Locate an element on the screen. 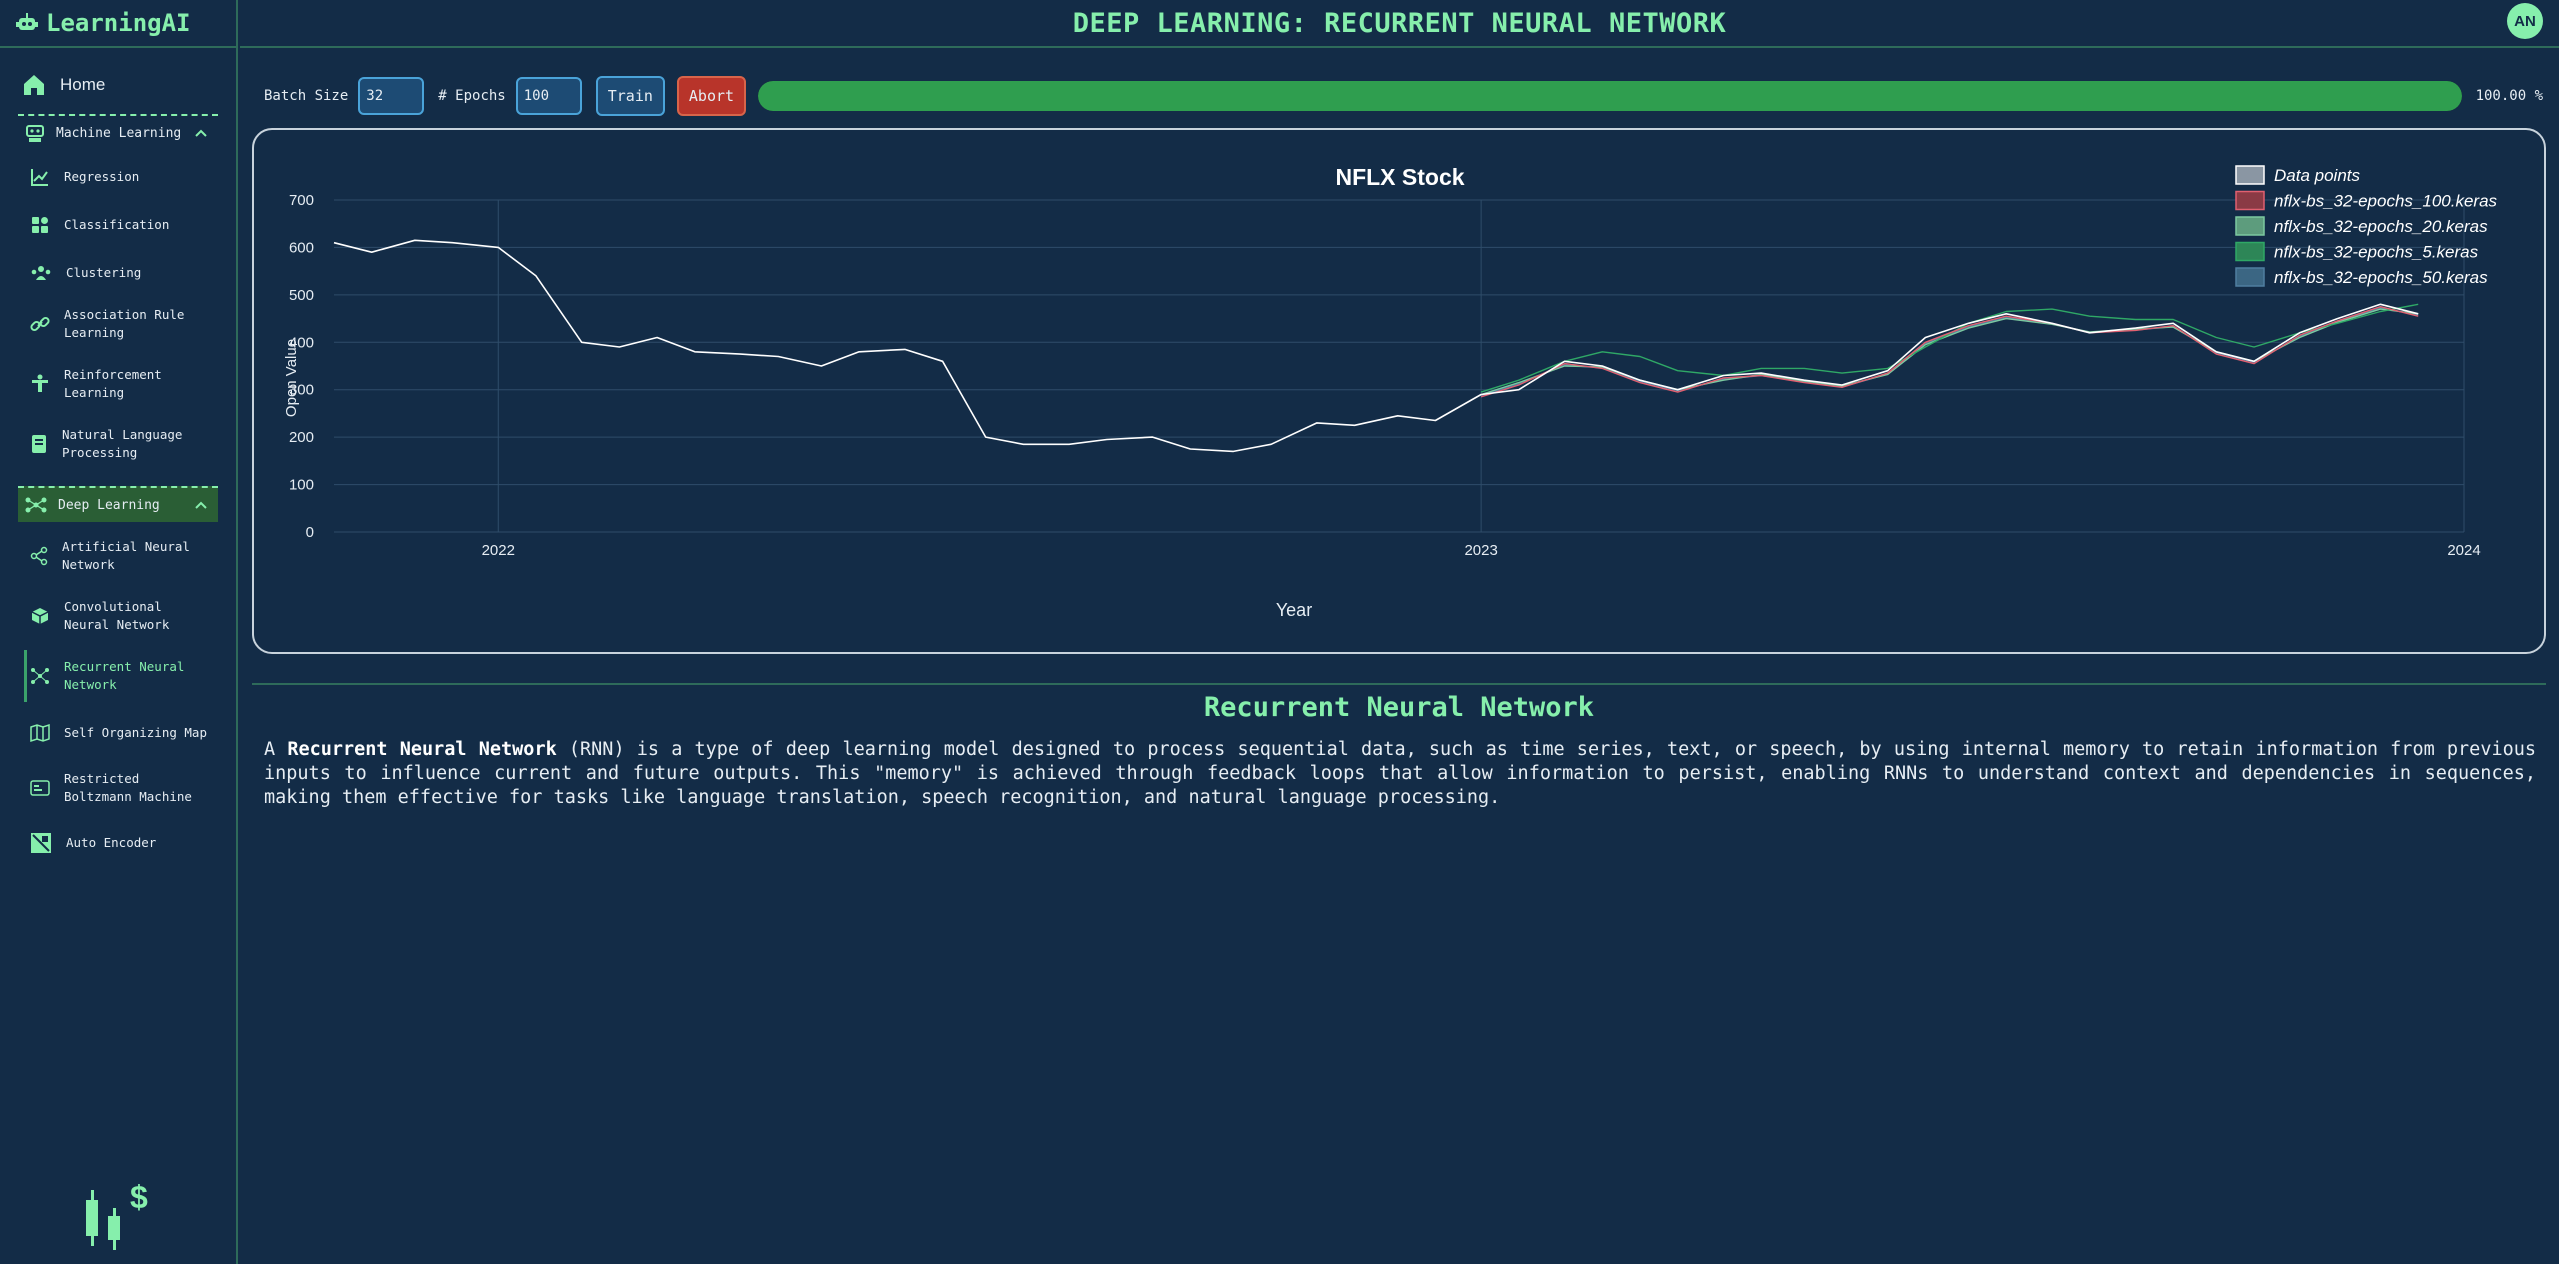  sidebar-item-label: Reinforcement Learning is located at coordinates (113, 383).